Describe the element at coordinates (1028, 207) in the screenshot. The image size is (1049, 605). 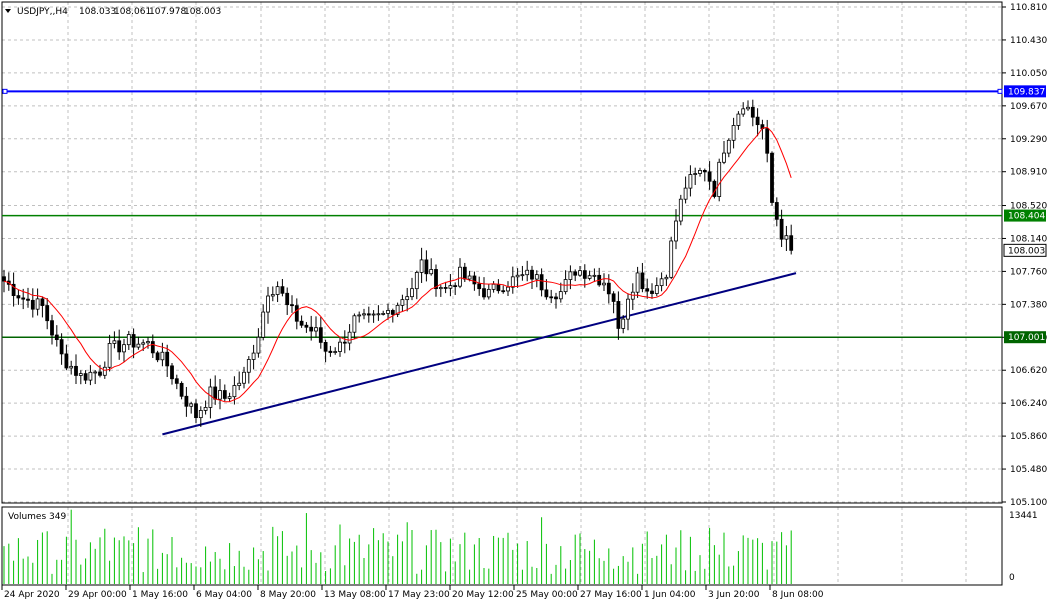
I see `price-tick-label: 108.520` at that location.